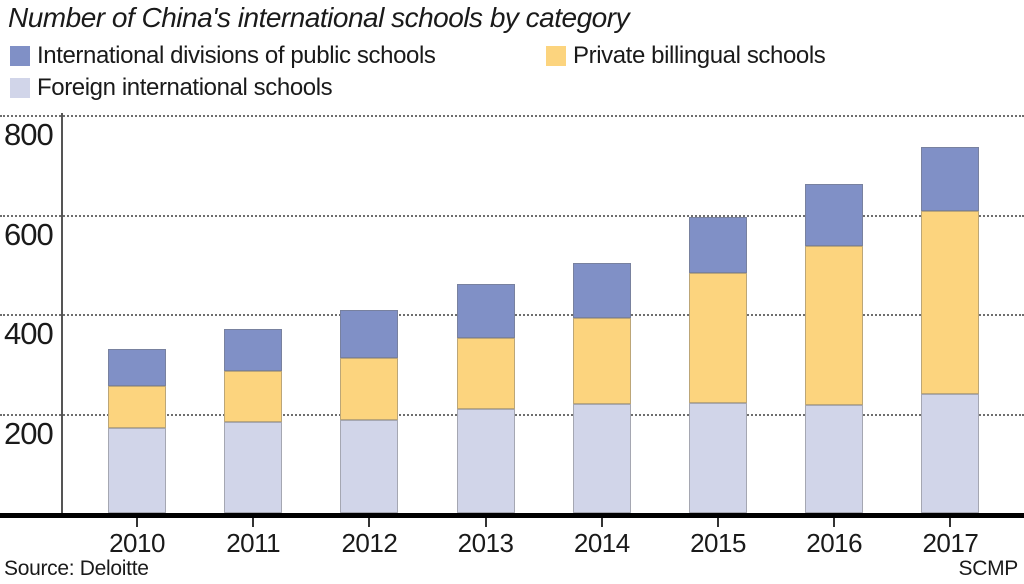 The image size is (1024, 584). Describe the element at coordinates (253, 543) in the screenshot. I see `x-axis-label-2011: 2011` at that location.